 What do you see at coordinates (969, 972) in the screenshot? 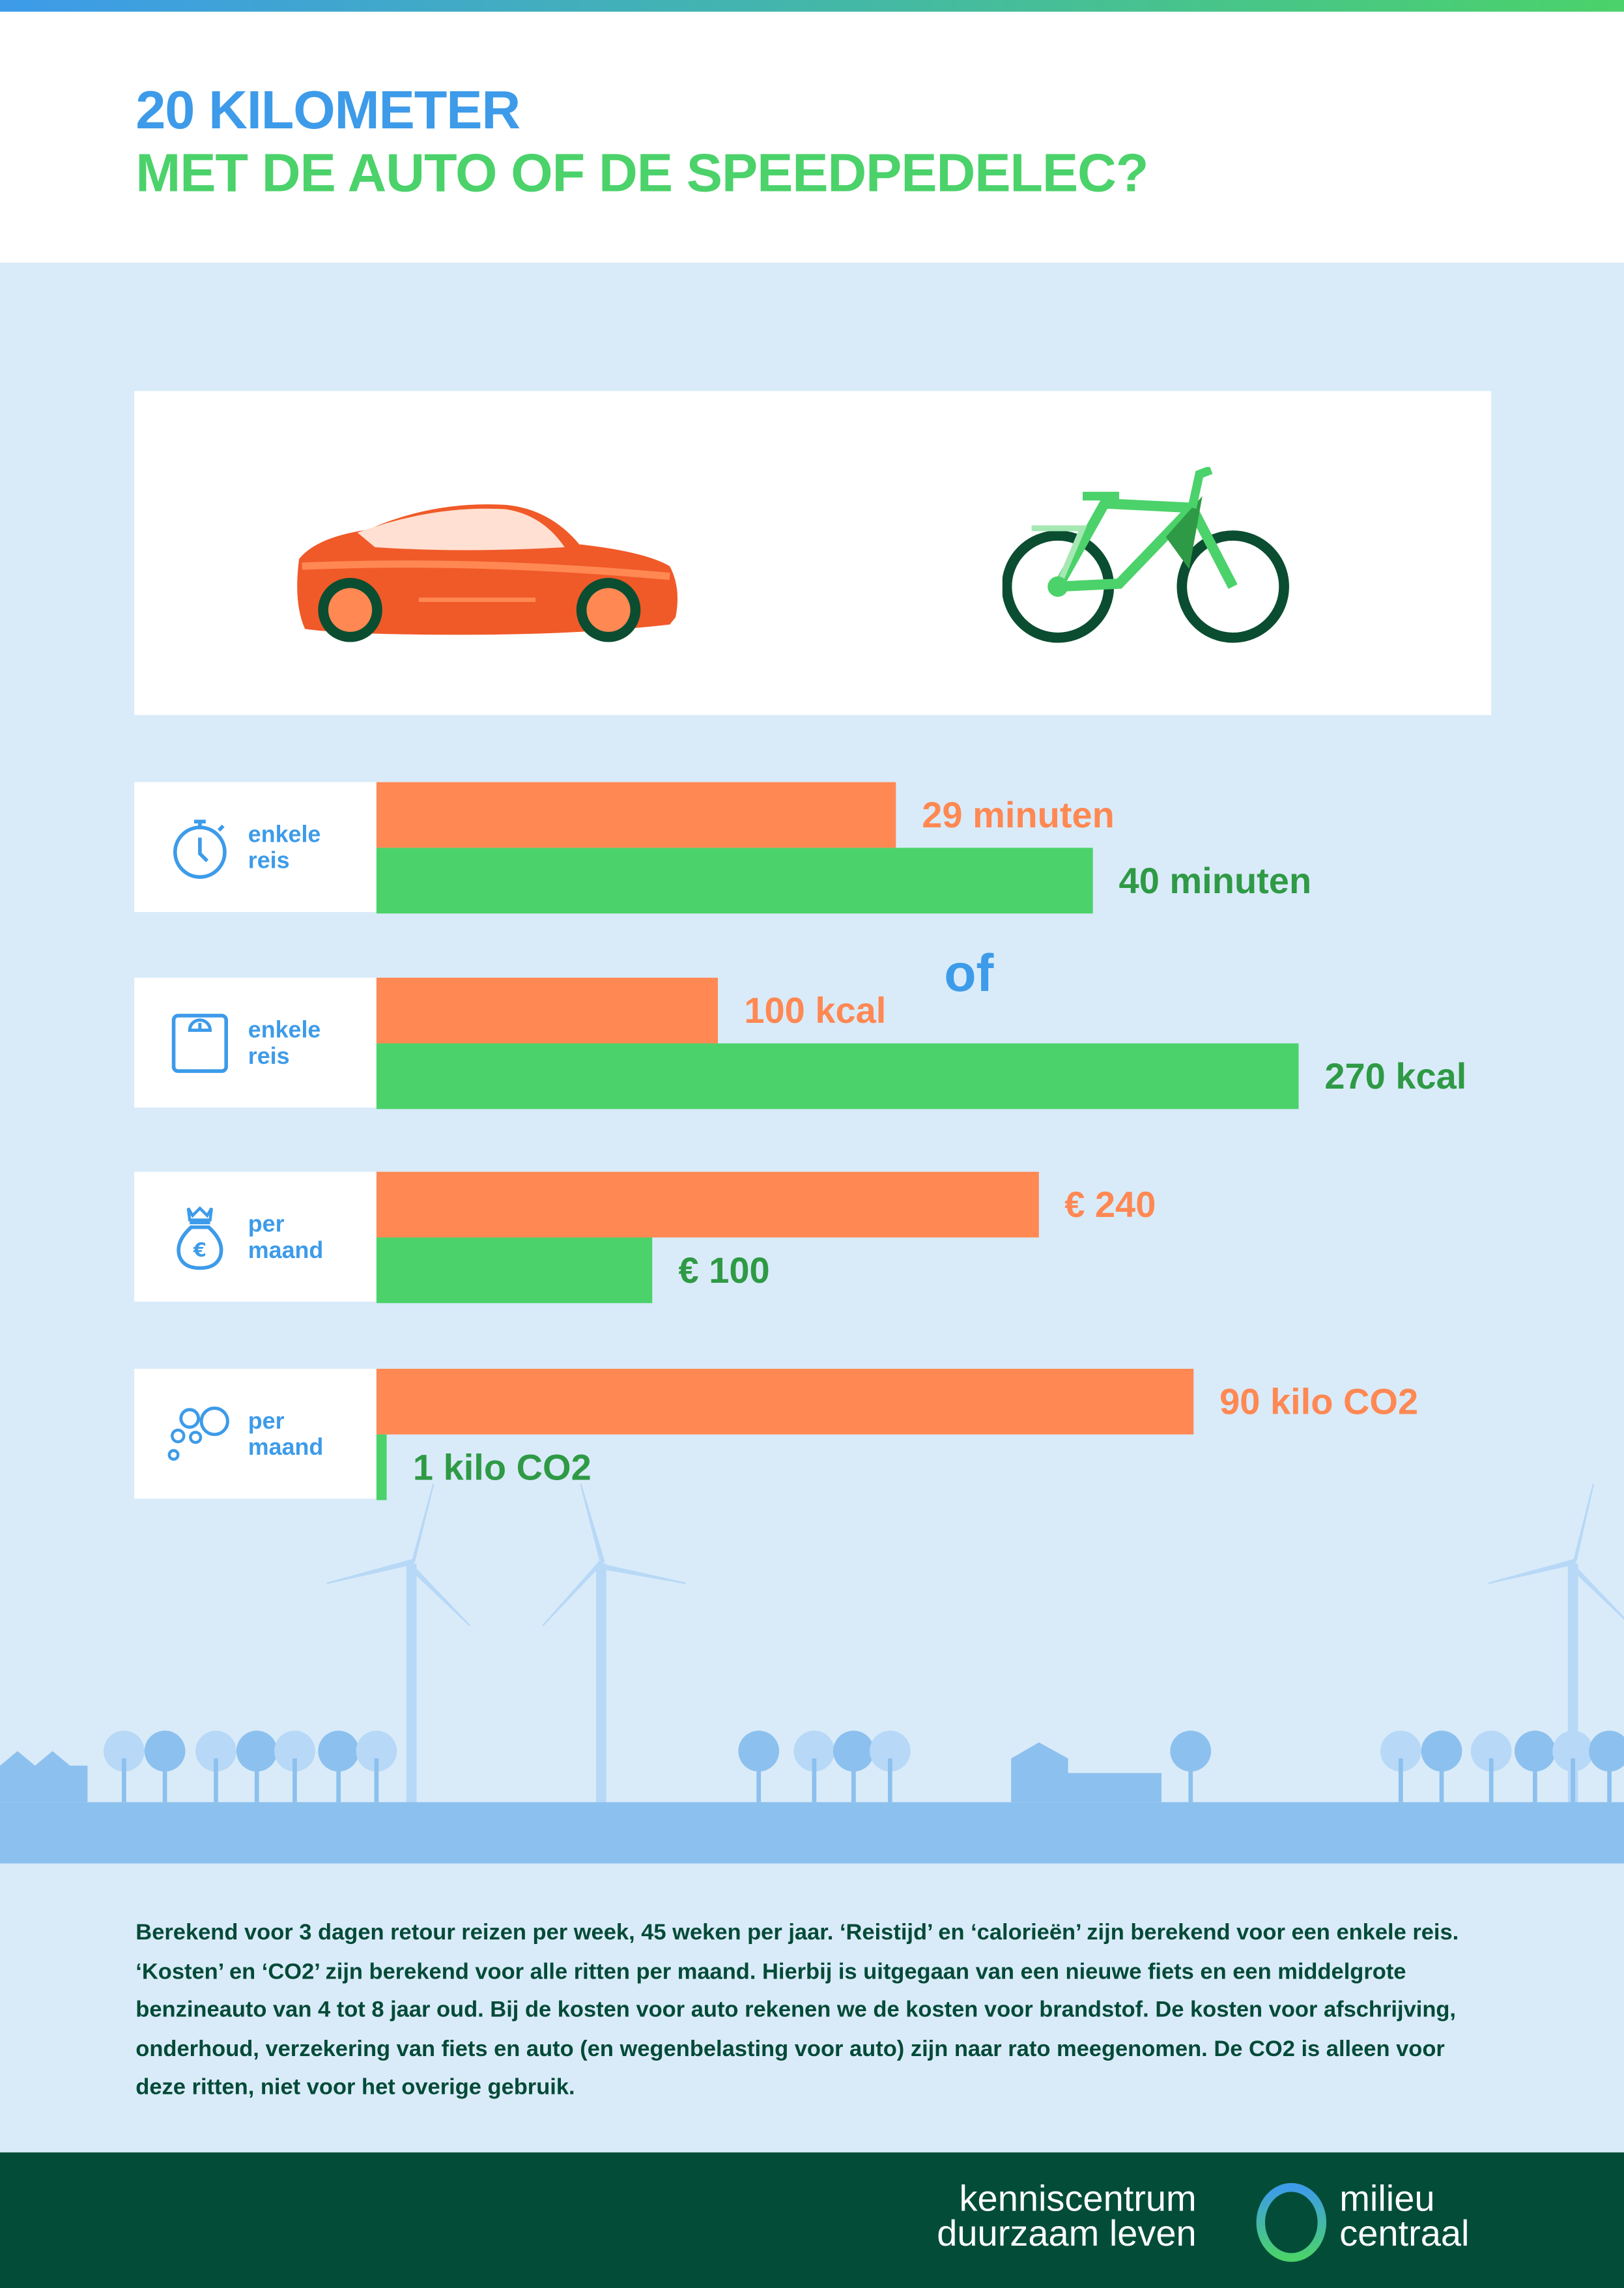
I see `or-label: of` at bounding box center [969, 972].